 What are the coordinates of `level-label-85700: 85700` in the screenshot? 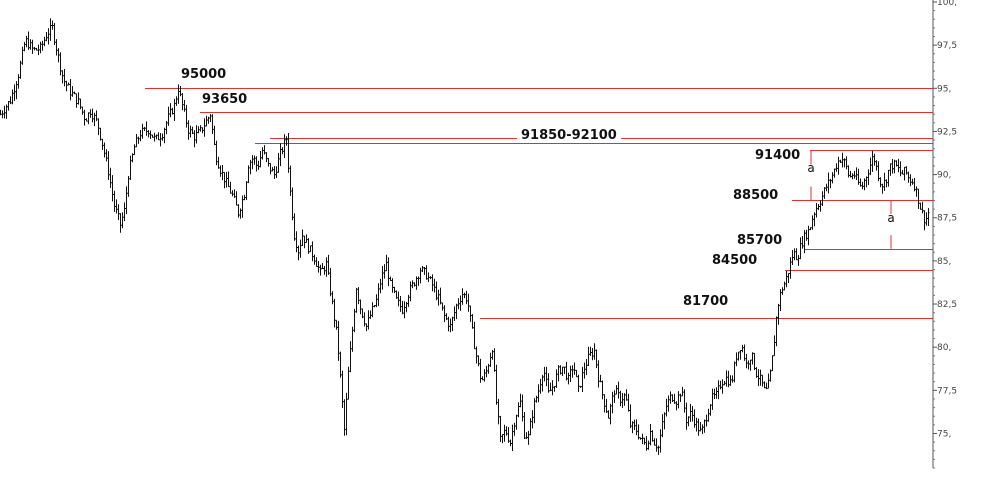 It's located at (759, 240).